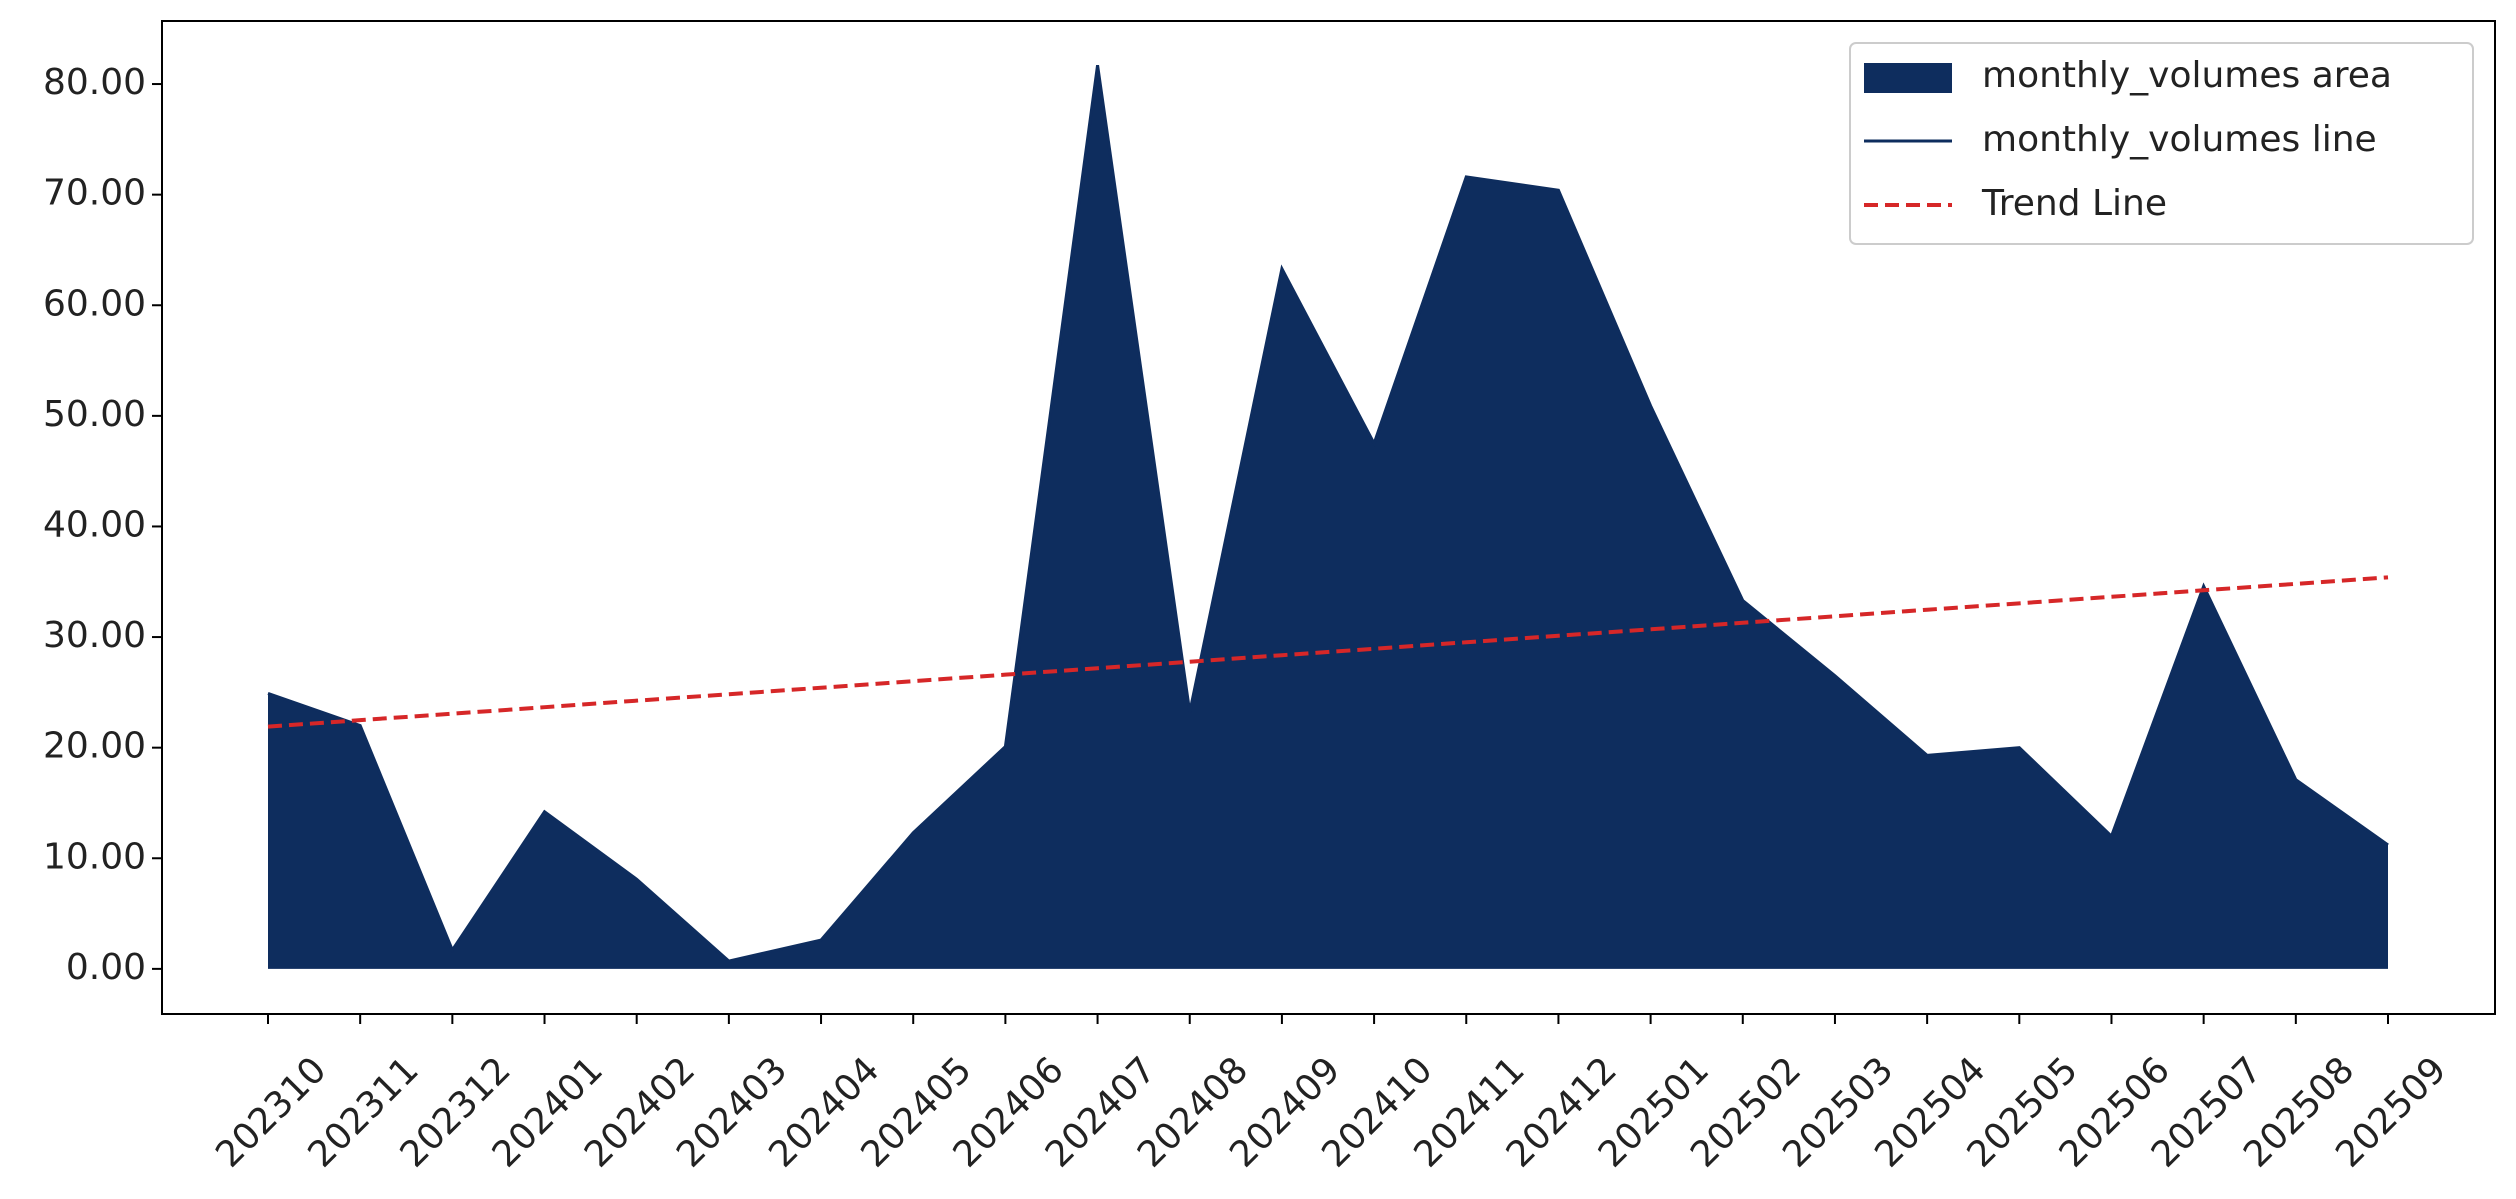 This screenshot has width=2516, height=1199. Describe the element at coordinates (2074, 203) in the screenshot. I see `legend-label: Trend Line` at that location.